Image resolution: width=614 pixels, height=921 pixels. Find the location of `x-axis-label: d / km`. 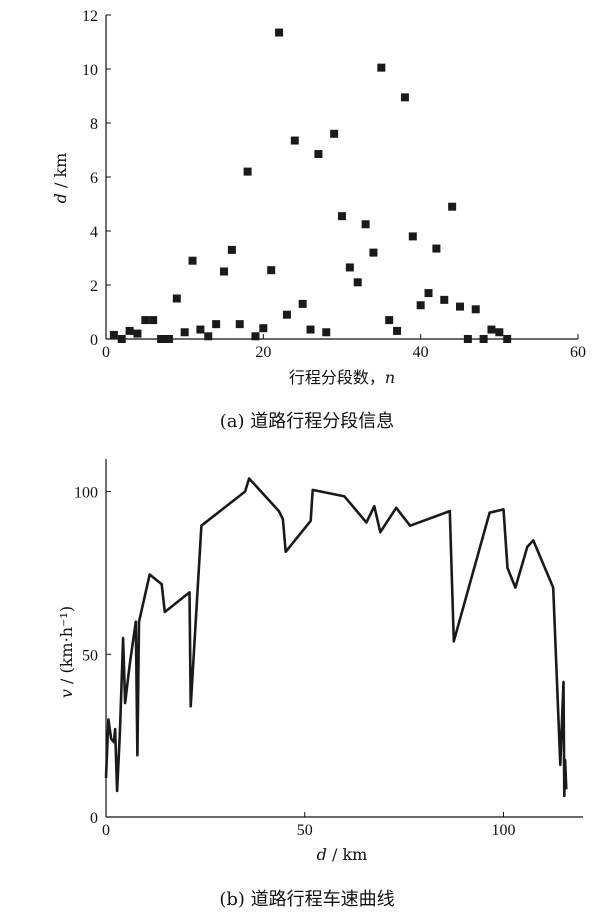

x-axis-label: d / km is located at coordinates (342, 854).